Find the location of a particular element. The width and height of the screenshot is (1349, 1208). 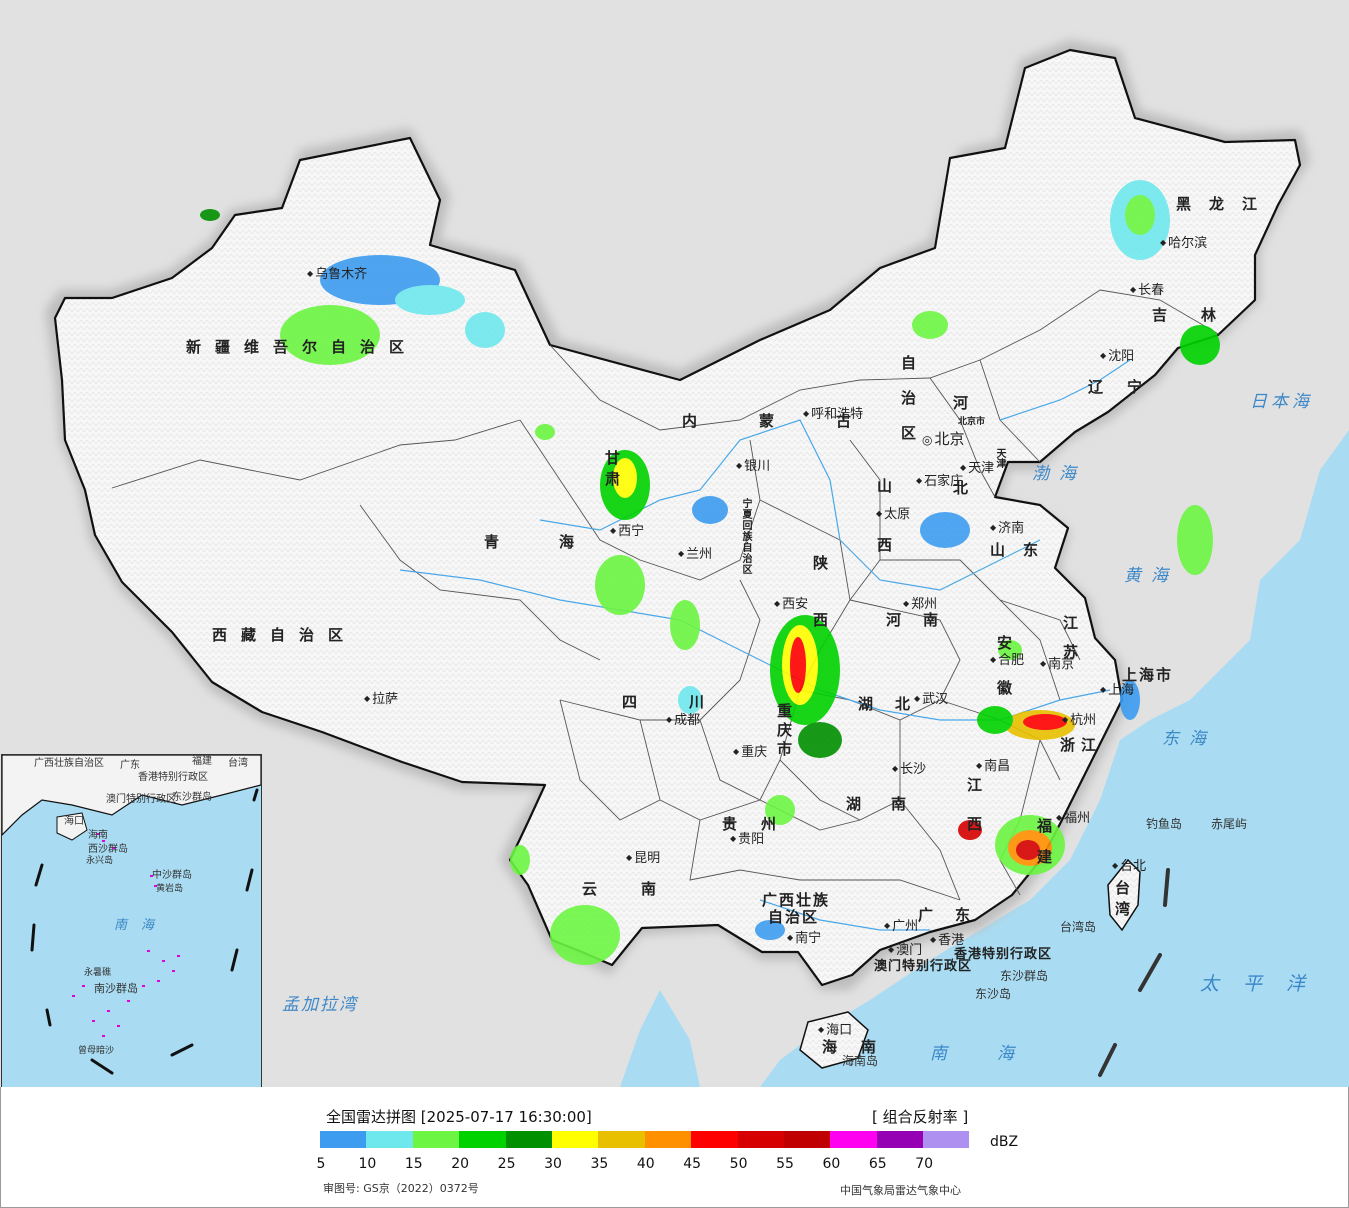

province-label-henan: 河南 is located at coordinates (923, 620).